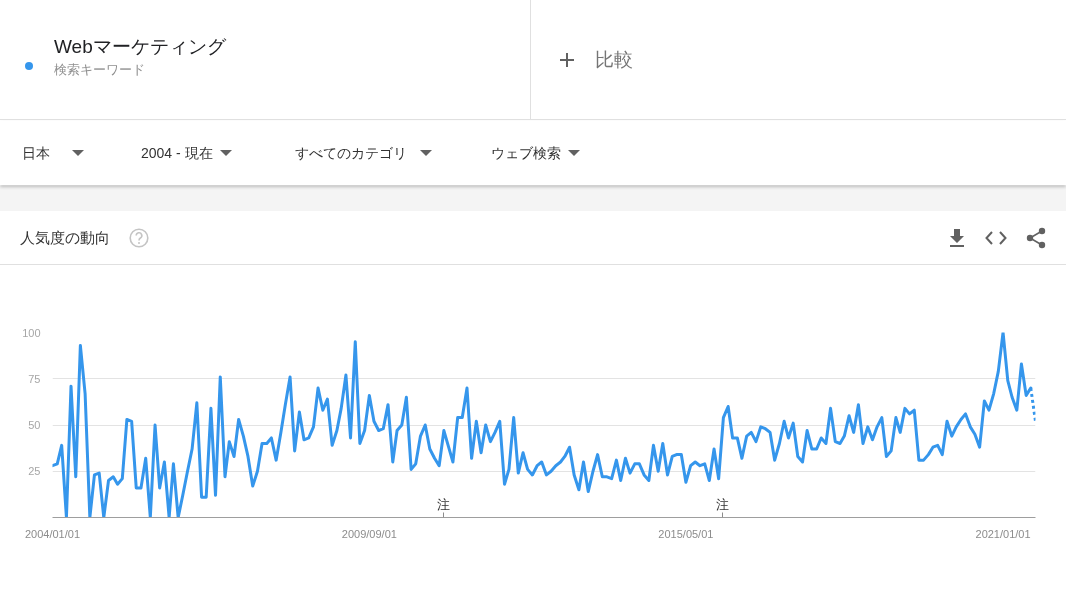 The height and width of the screenshot is (597, 1066). Describe the element at coordinates (36, 153) in the screenshot. I see `text: 日本` at that location.